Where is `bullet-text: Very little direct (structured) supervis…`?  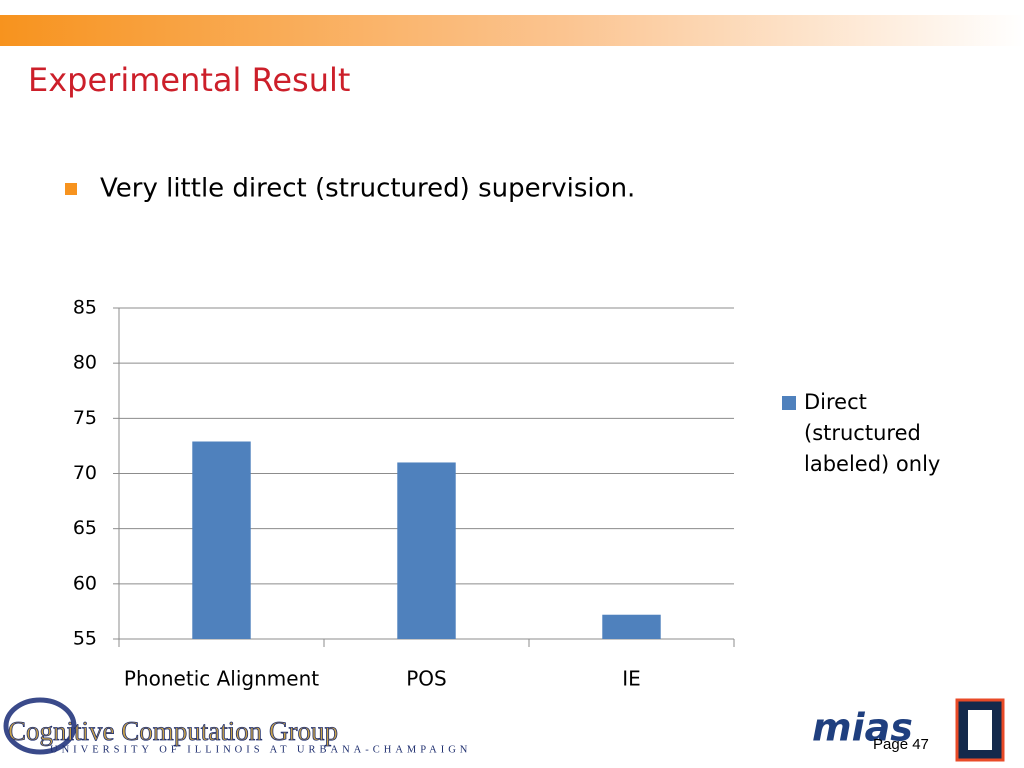 bullet-text: Very little direct (structured) supervis… is located at coordinates (367, 189).